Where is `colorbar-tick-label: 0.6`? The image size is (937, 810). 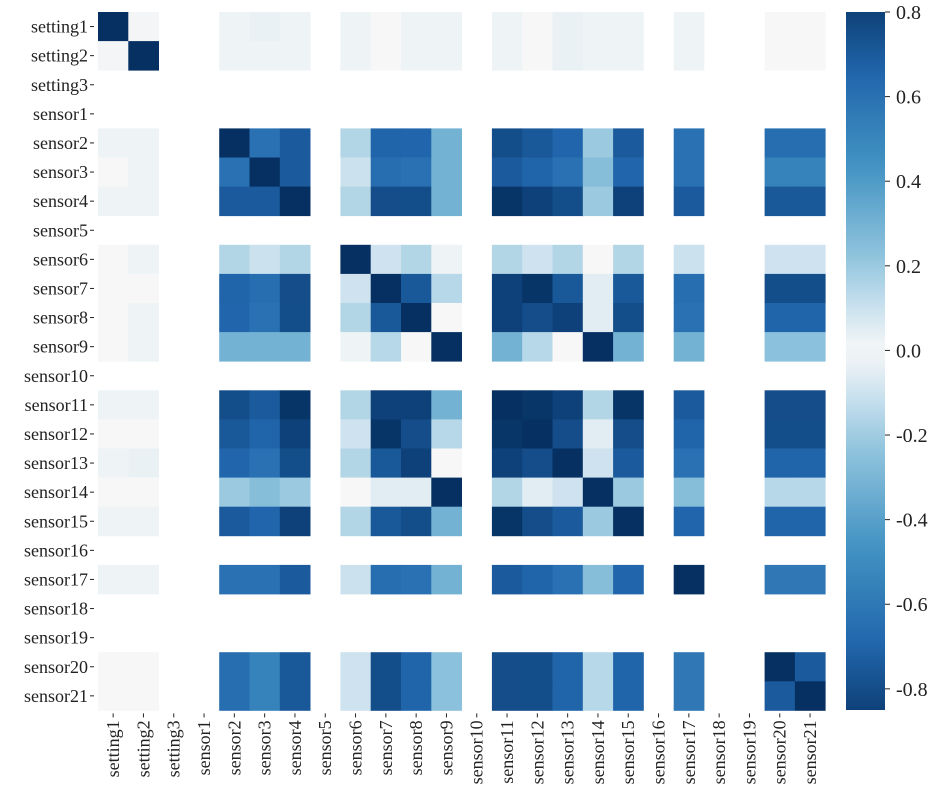
colorbar-tick-label: 0.6 is located at coordinates (908, 98).